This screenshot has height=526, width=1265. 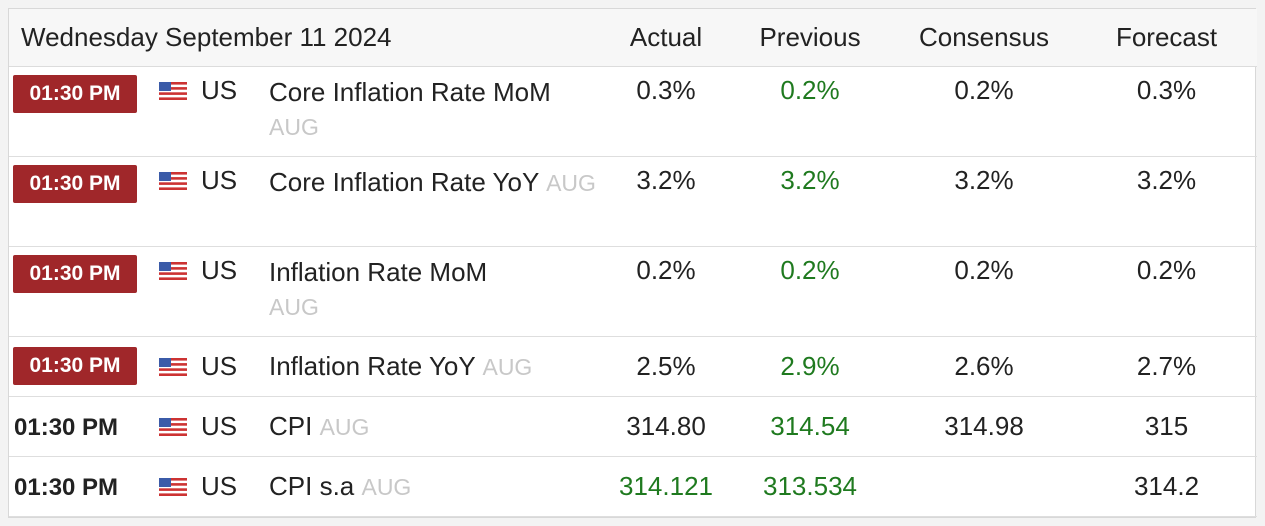 What do you see at coordinates (666, 179) in the screenshot?
I see `actual-value: 3.2%` at bounding box center [666, 179].